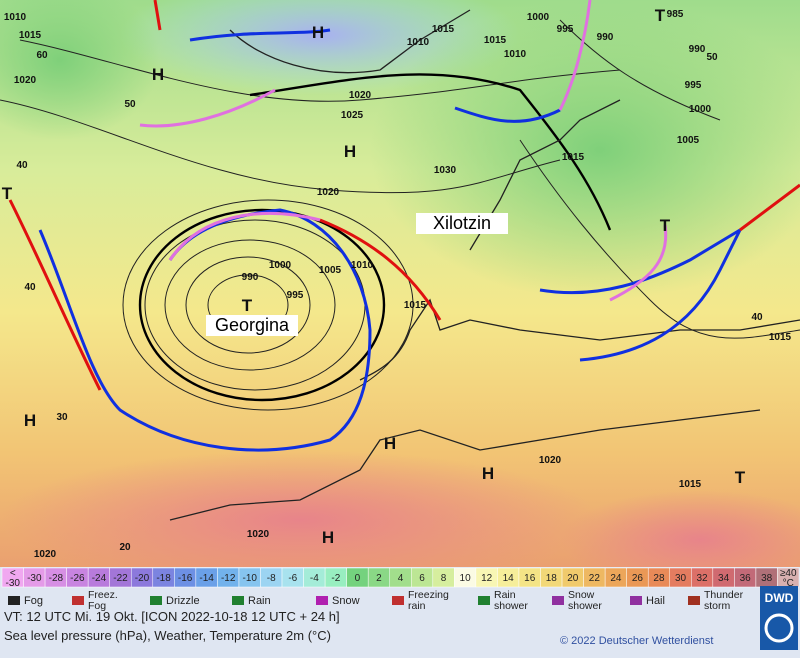 The image size is (800, 658). Describe the element at coordinates (779, 628) in the screenshot. I see `logo-mark` at that location.